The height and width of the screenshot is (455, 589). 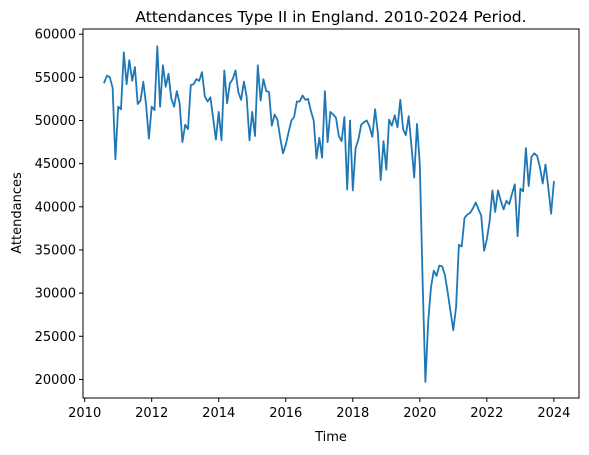 I want to click on x-tick-label: 2022, so click(x=486, y=413).